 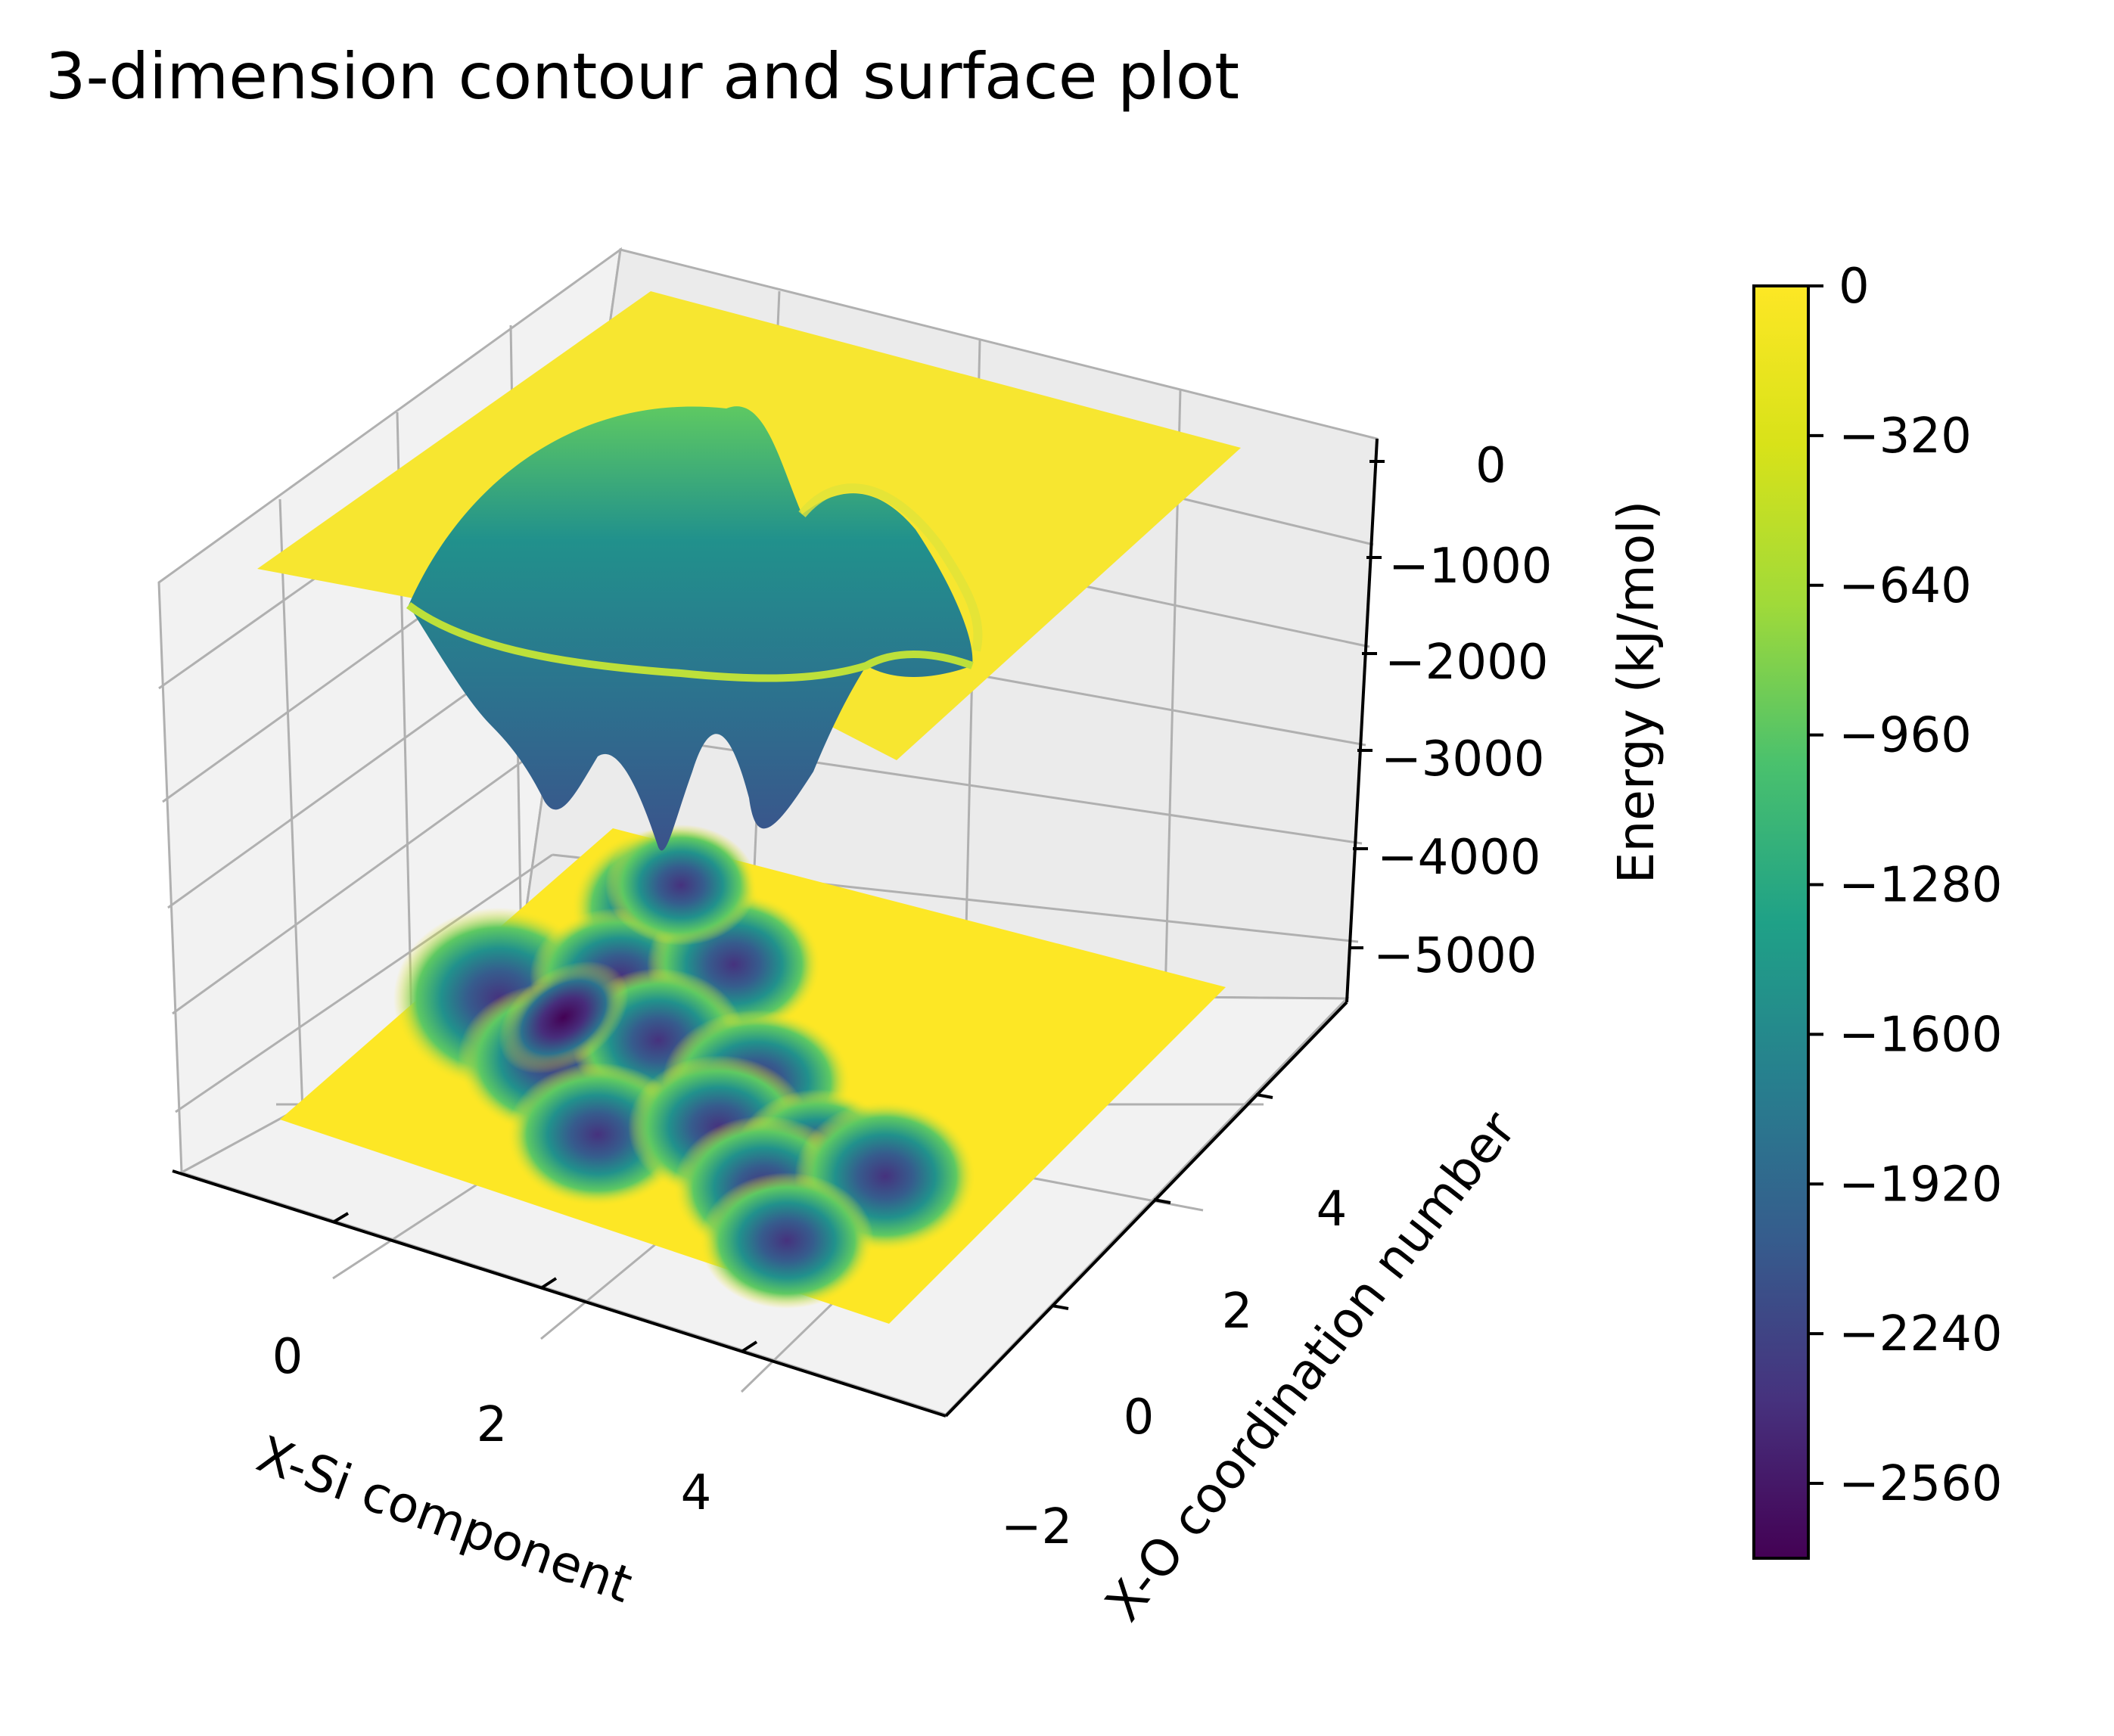 What do you see at coordinates (1921, 1484) in the screenshot?
I see `colorbar-tick-label: −2560` at bounding box center [1921, 1484].